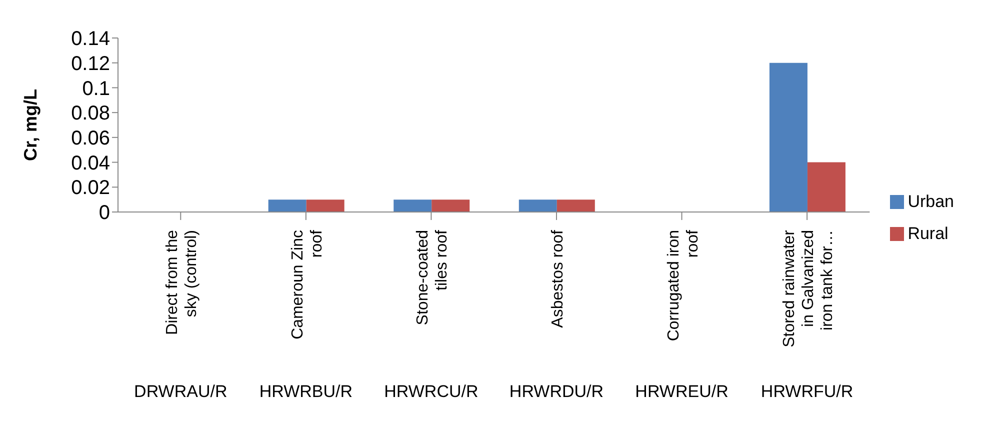  Describe the element at coordinates (30, 125) in the screenshot. I see `y-axis-title: Cr, mg/L` at that location.